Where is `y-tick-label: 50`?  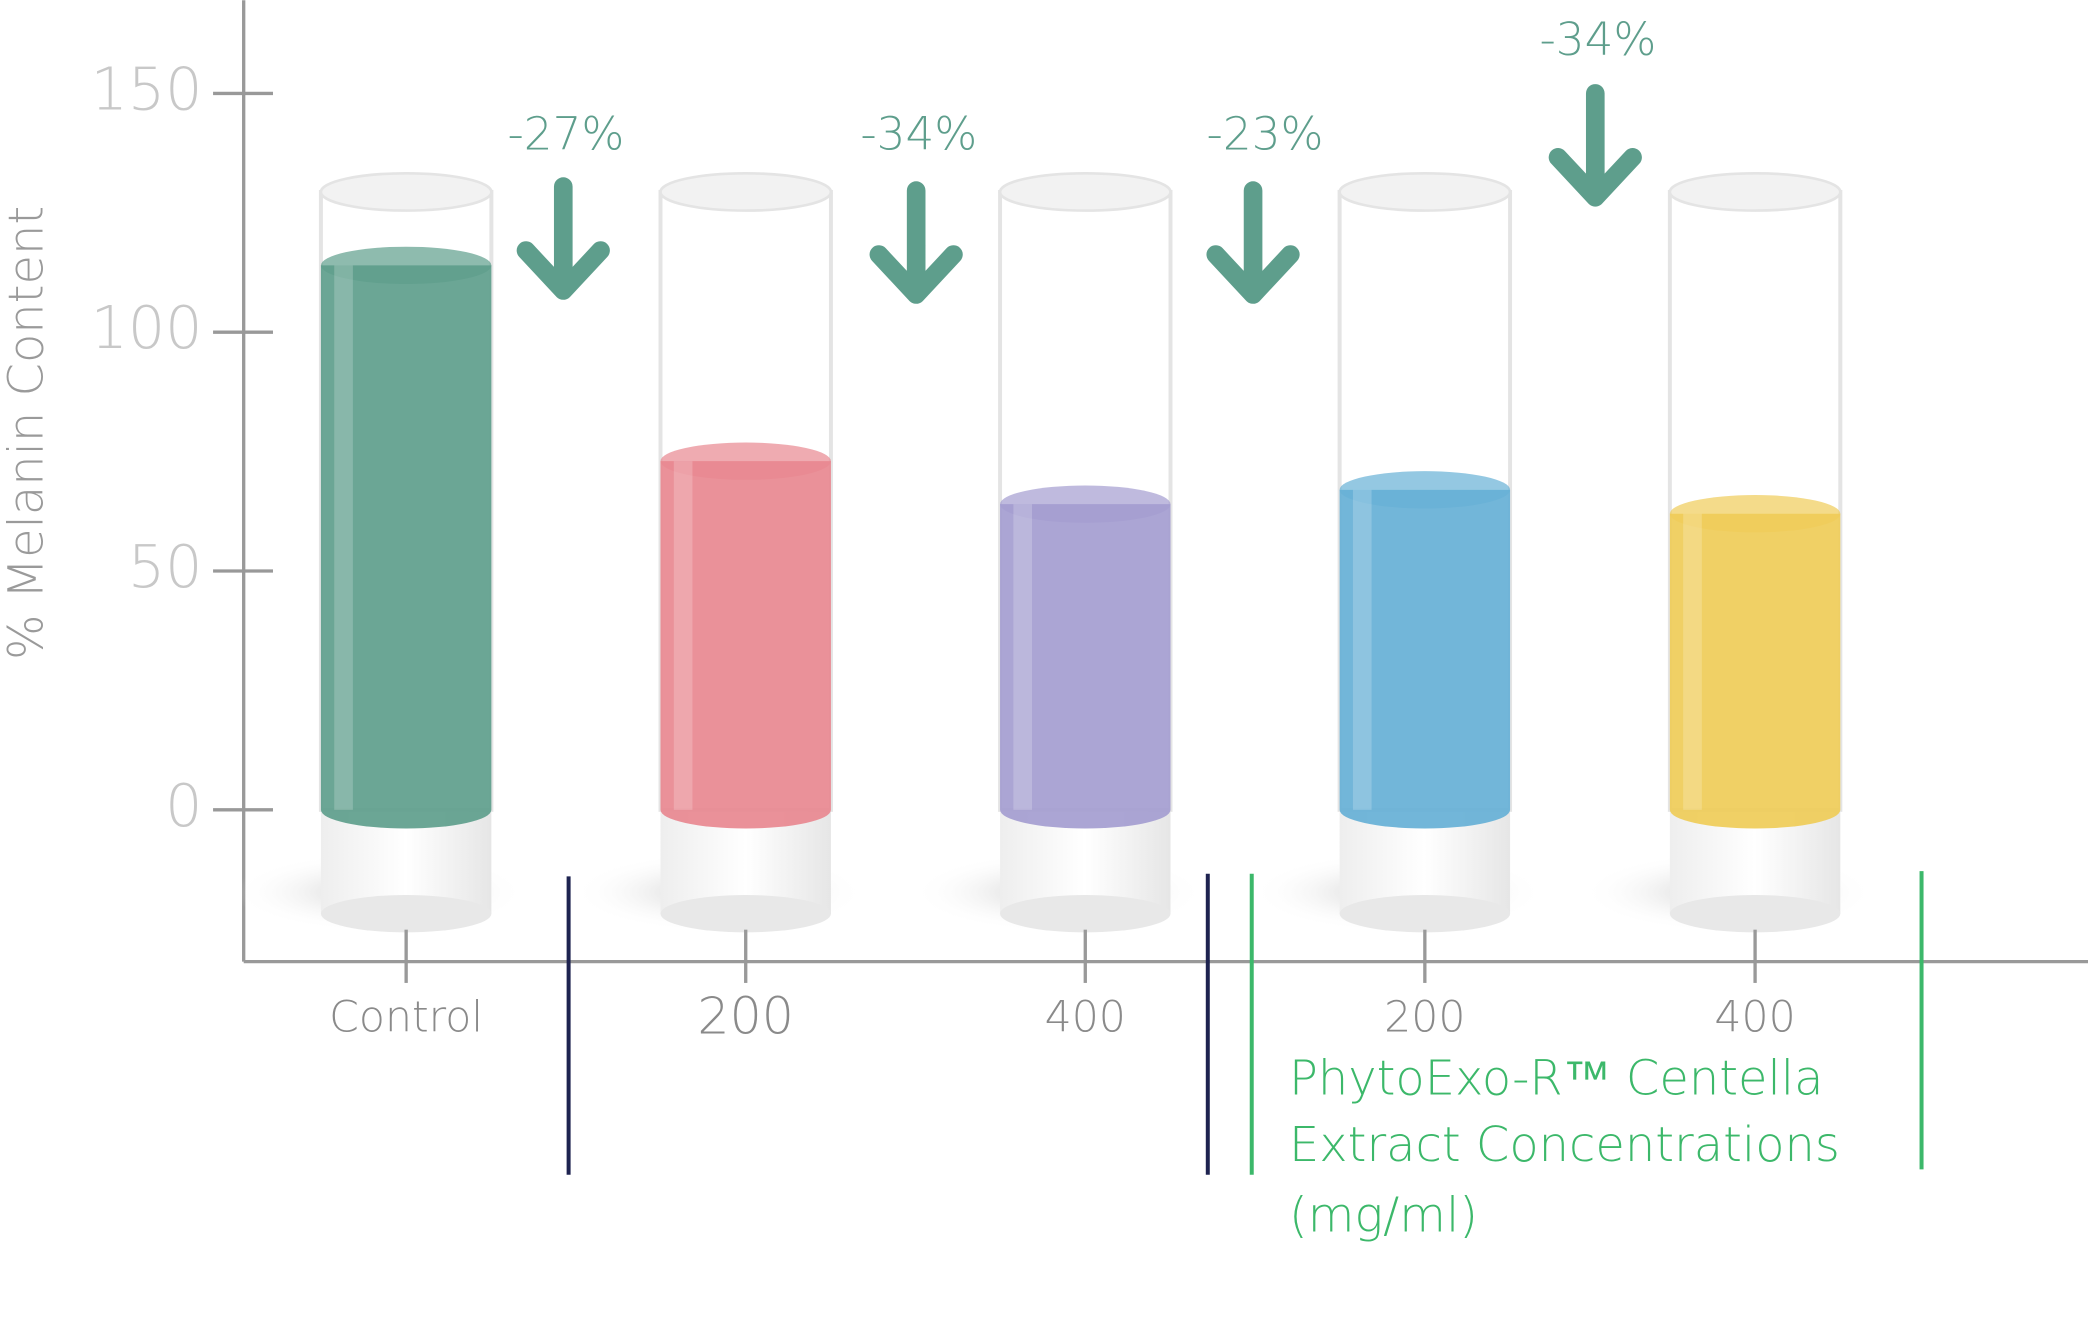
y-tick-label: 50 is located at coordinates (165, 567).